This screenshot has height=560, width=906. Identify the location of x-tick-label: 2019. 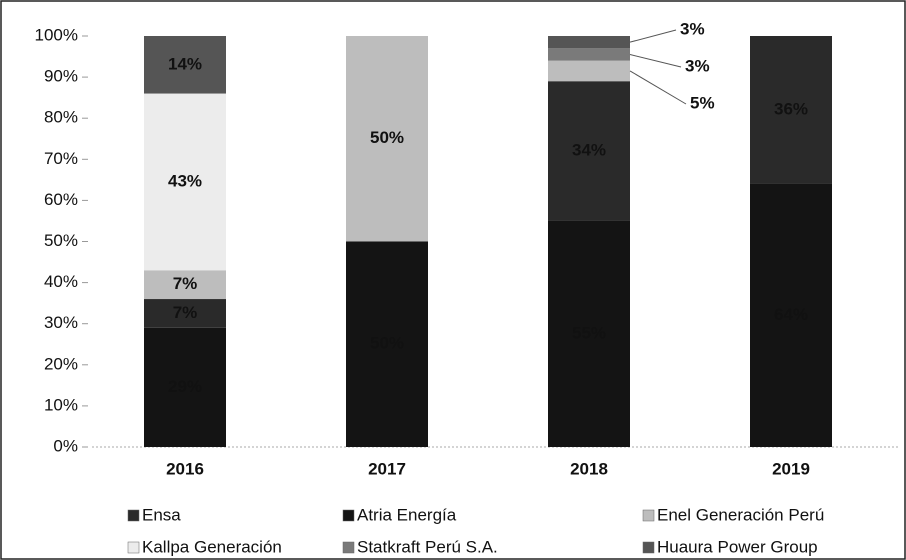
(791, 468).